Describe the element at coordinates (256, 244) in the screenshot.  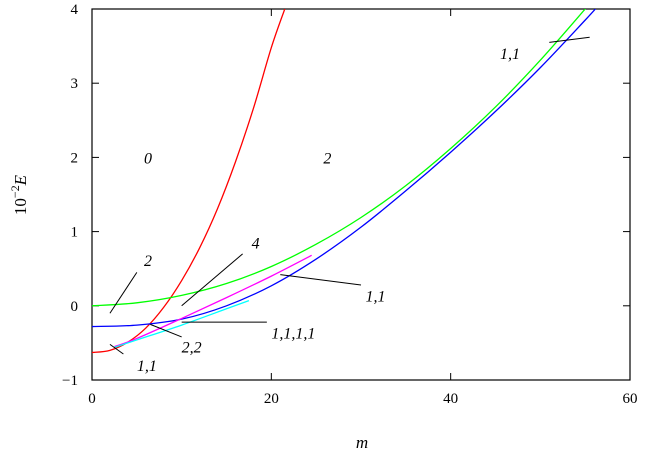
I see `annotation-label-5: 4` at that location.